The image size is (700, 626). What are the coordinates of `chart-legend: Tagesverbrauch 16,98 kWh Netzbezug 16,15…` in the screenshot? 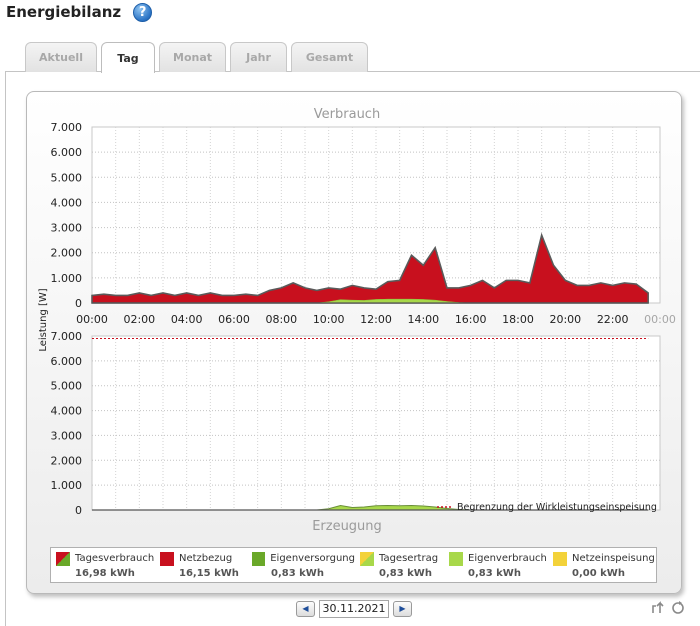 It's located at (353, 565).